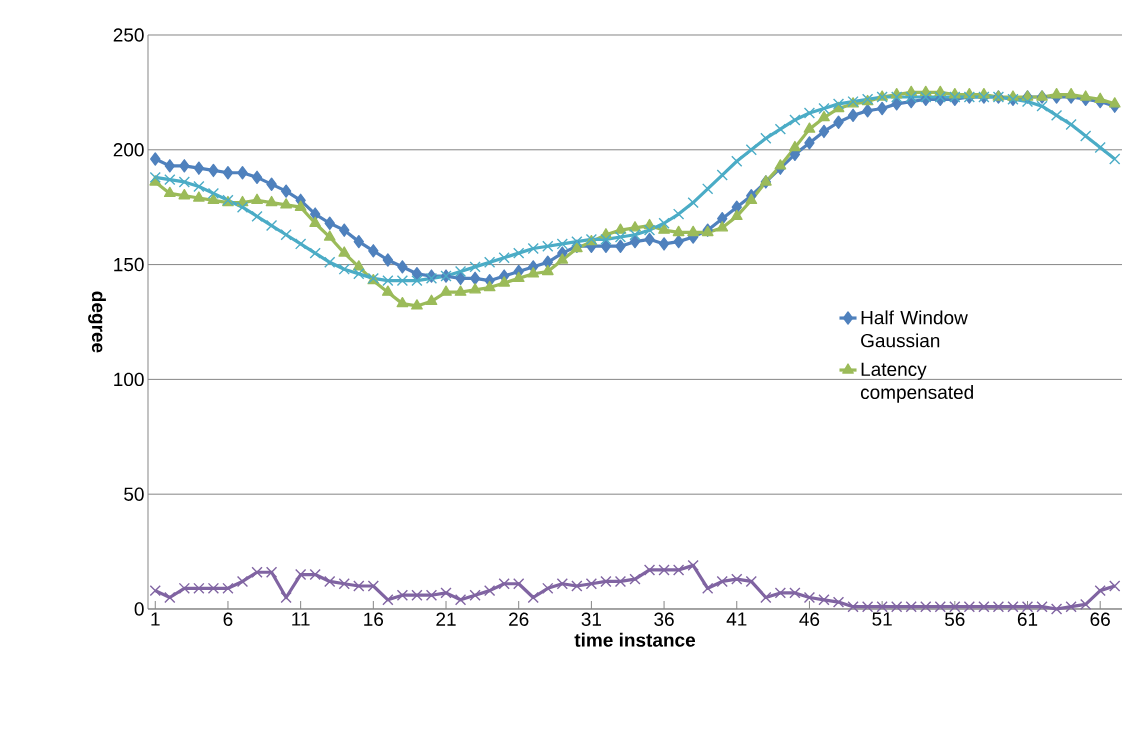 This screenshot has height=730, width=1144. Describe the element at coordinates (129, 264) in the screenshot. I see `y-tick-label: 150` at that location.